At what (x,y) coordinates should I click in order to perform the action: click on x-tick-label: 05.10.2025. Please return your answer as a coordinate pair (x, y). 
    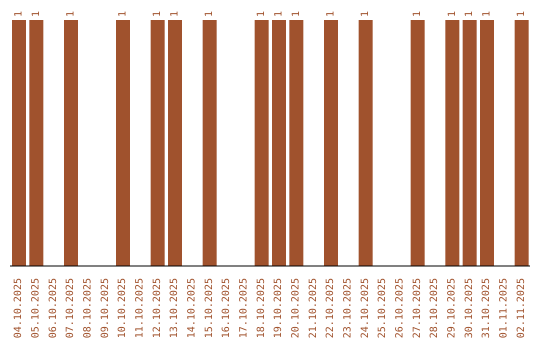
    Looking at the image, I should click on (36, 308).